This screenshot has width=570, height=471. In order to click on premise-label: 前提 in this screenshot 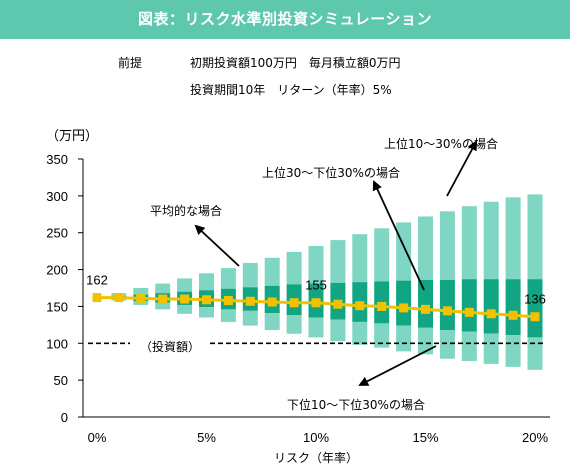, I will do `click(130, 63)`.